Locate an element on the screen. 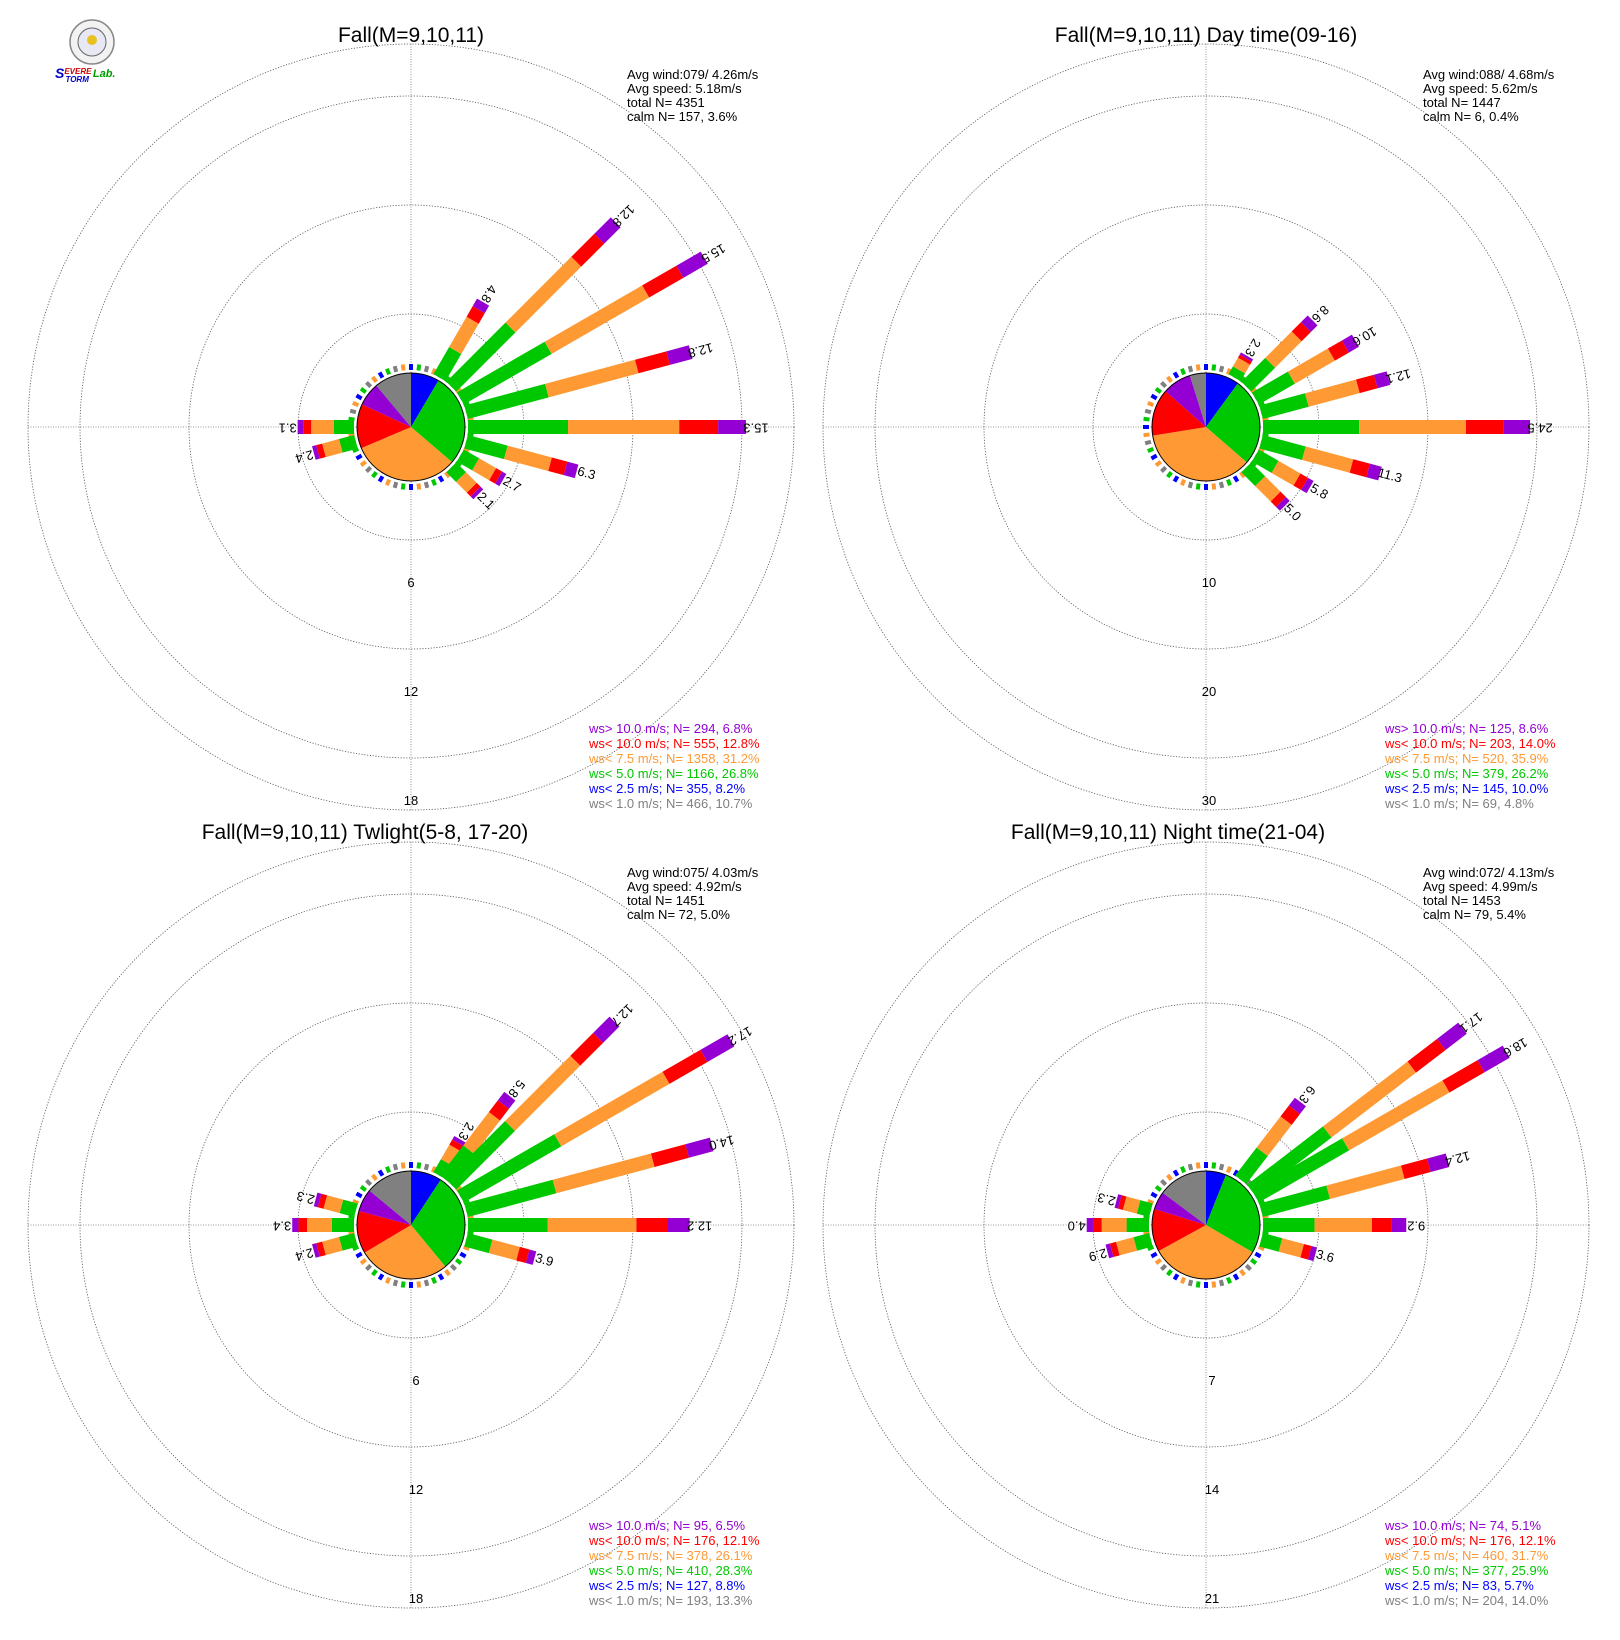  bar-value-label: 11.3 is located at coordinates (1389, 475).